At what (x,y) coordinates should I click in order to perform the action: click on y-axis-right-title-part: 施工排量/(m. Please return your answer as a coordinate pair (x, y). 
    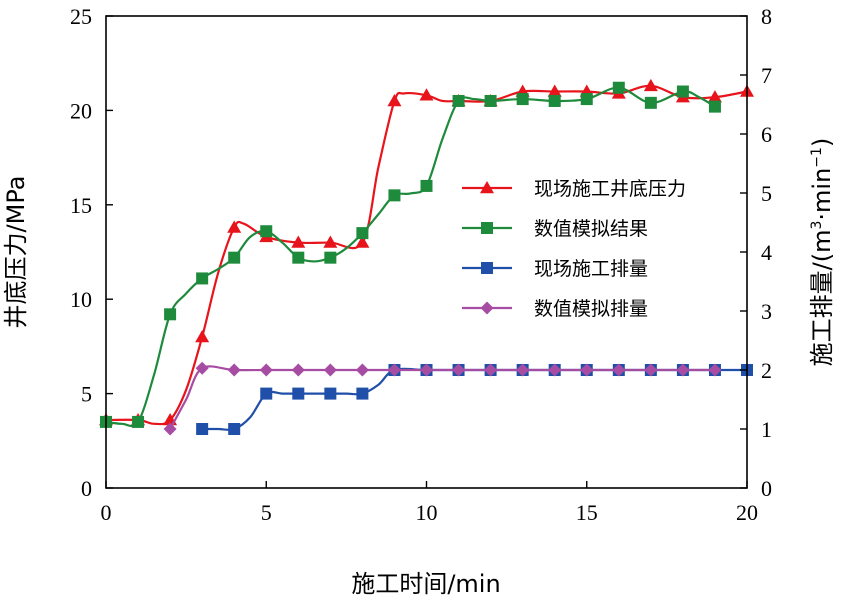
    Looking at the image, I should click on (822, 298).